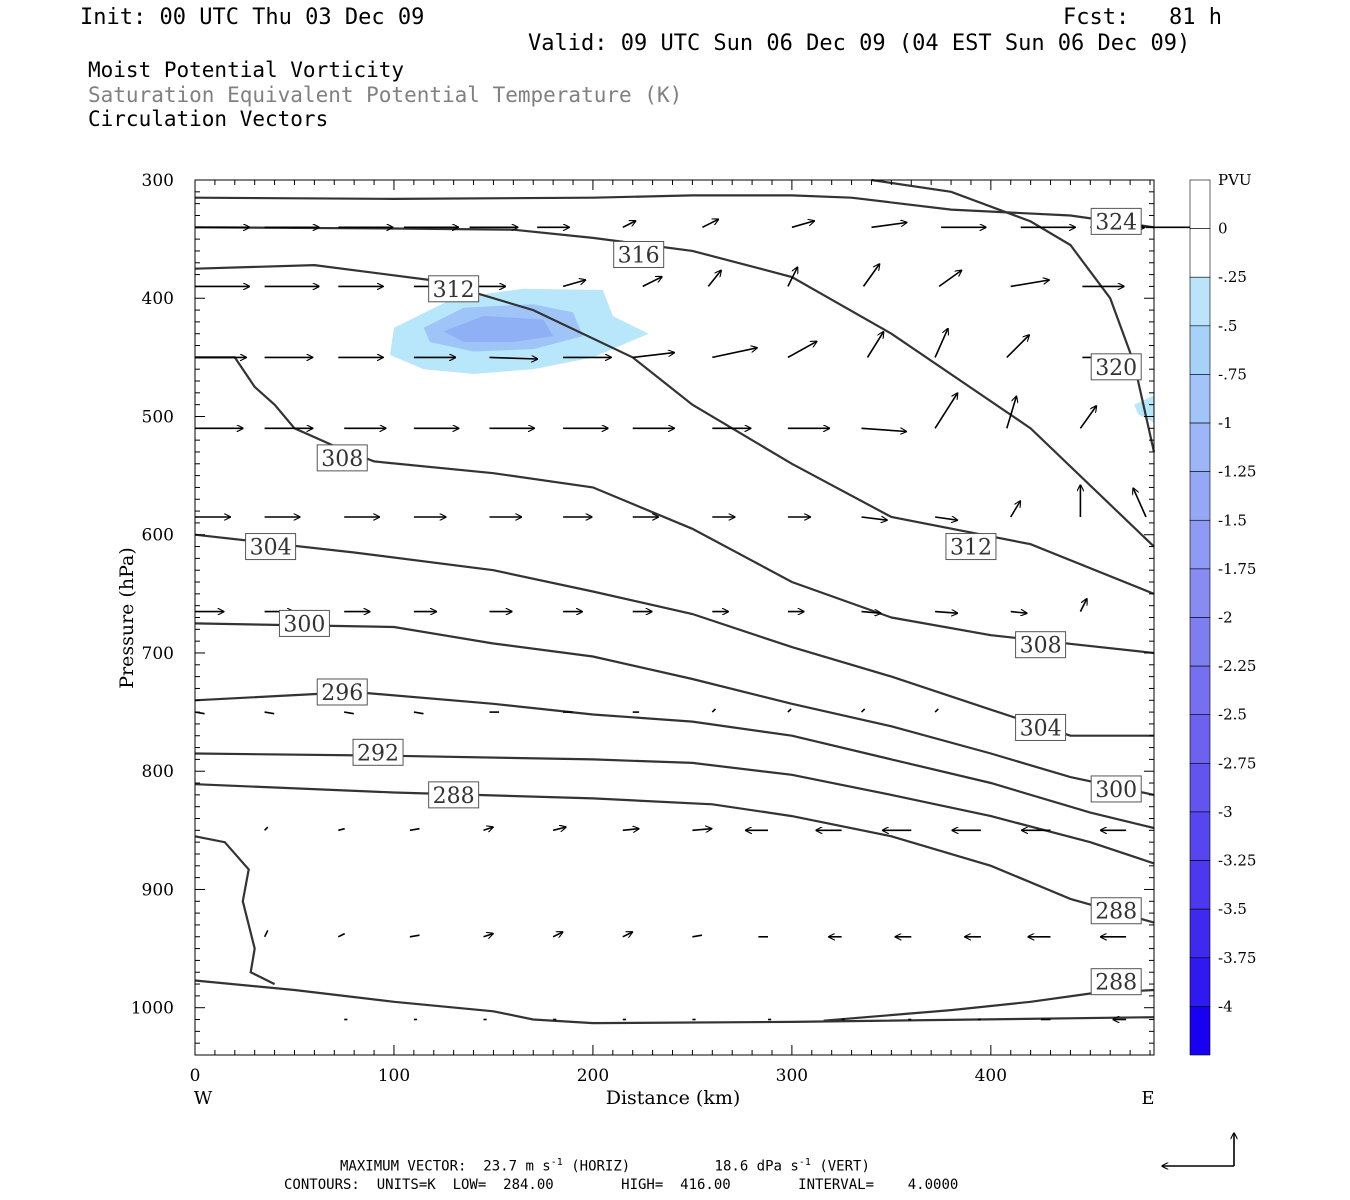 The image size is (1350, 1200). I want to click on x-axis-title: Distance (km), so click(673, 1098).